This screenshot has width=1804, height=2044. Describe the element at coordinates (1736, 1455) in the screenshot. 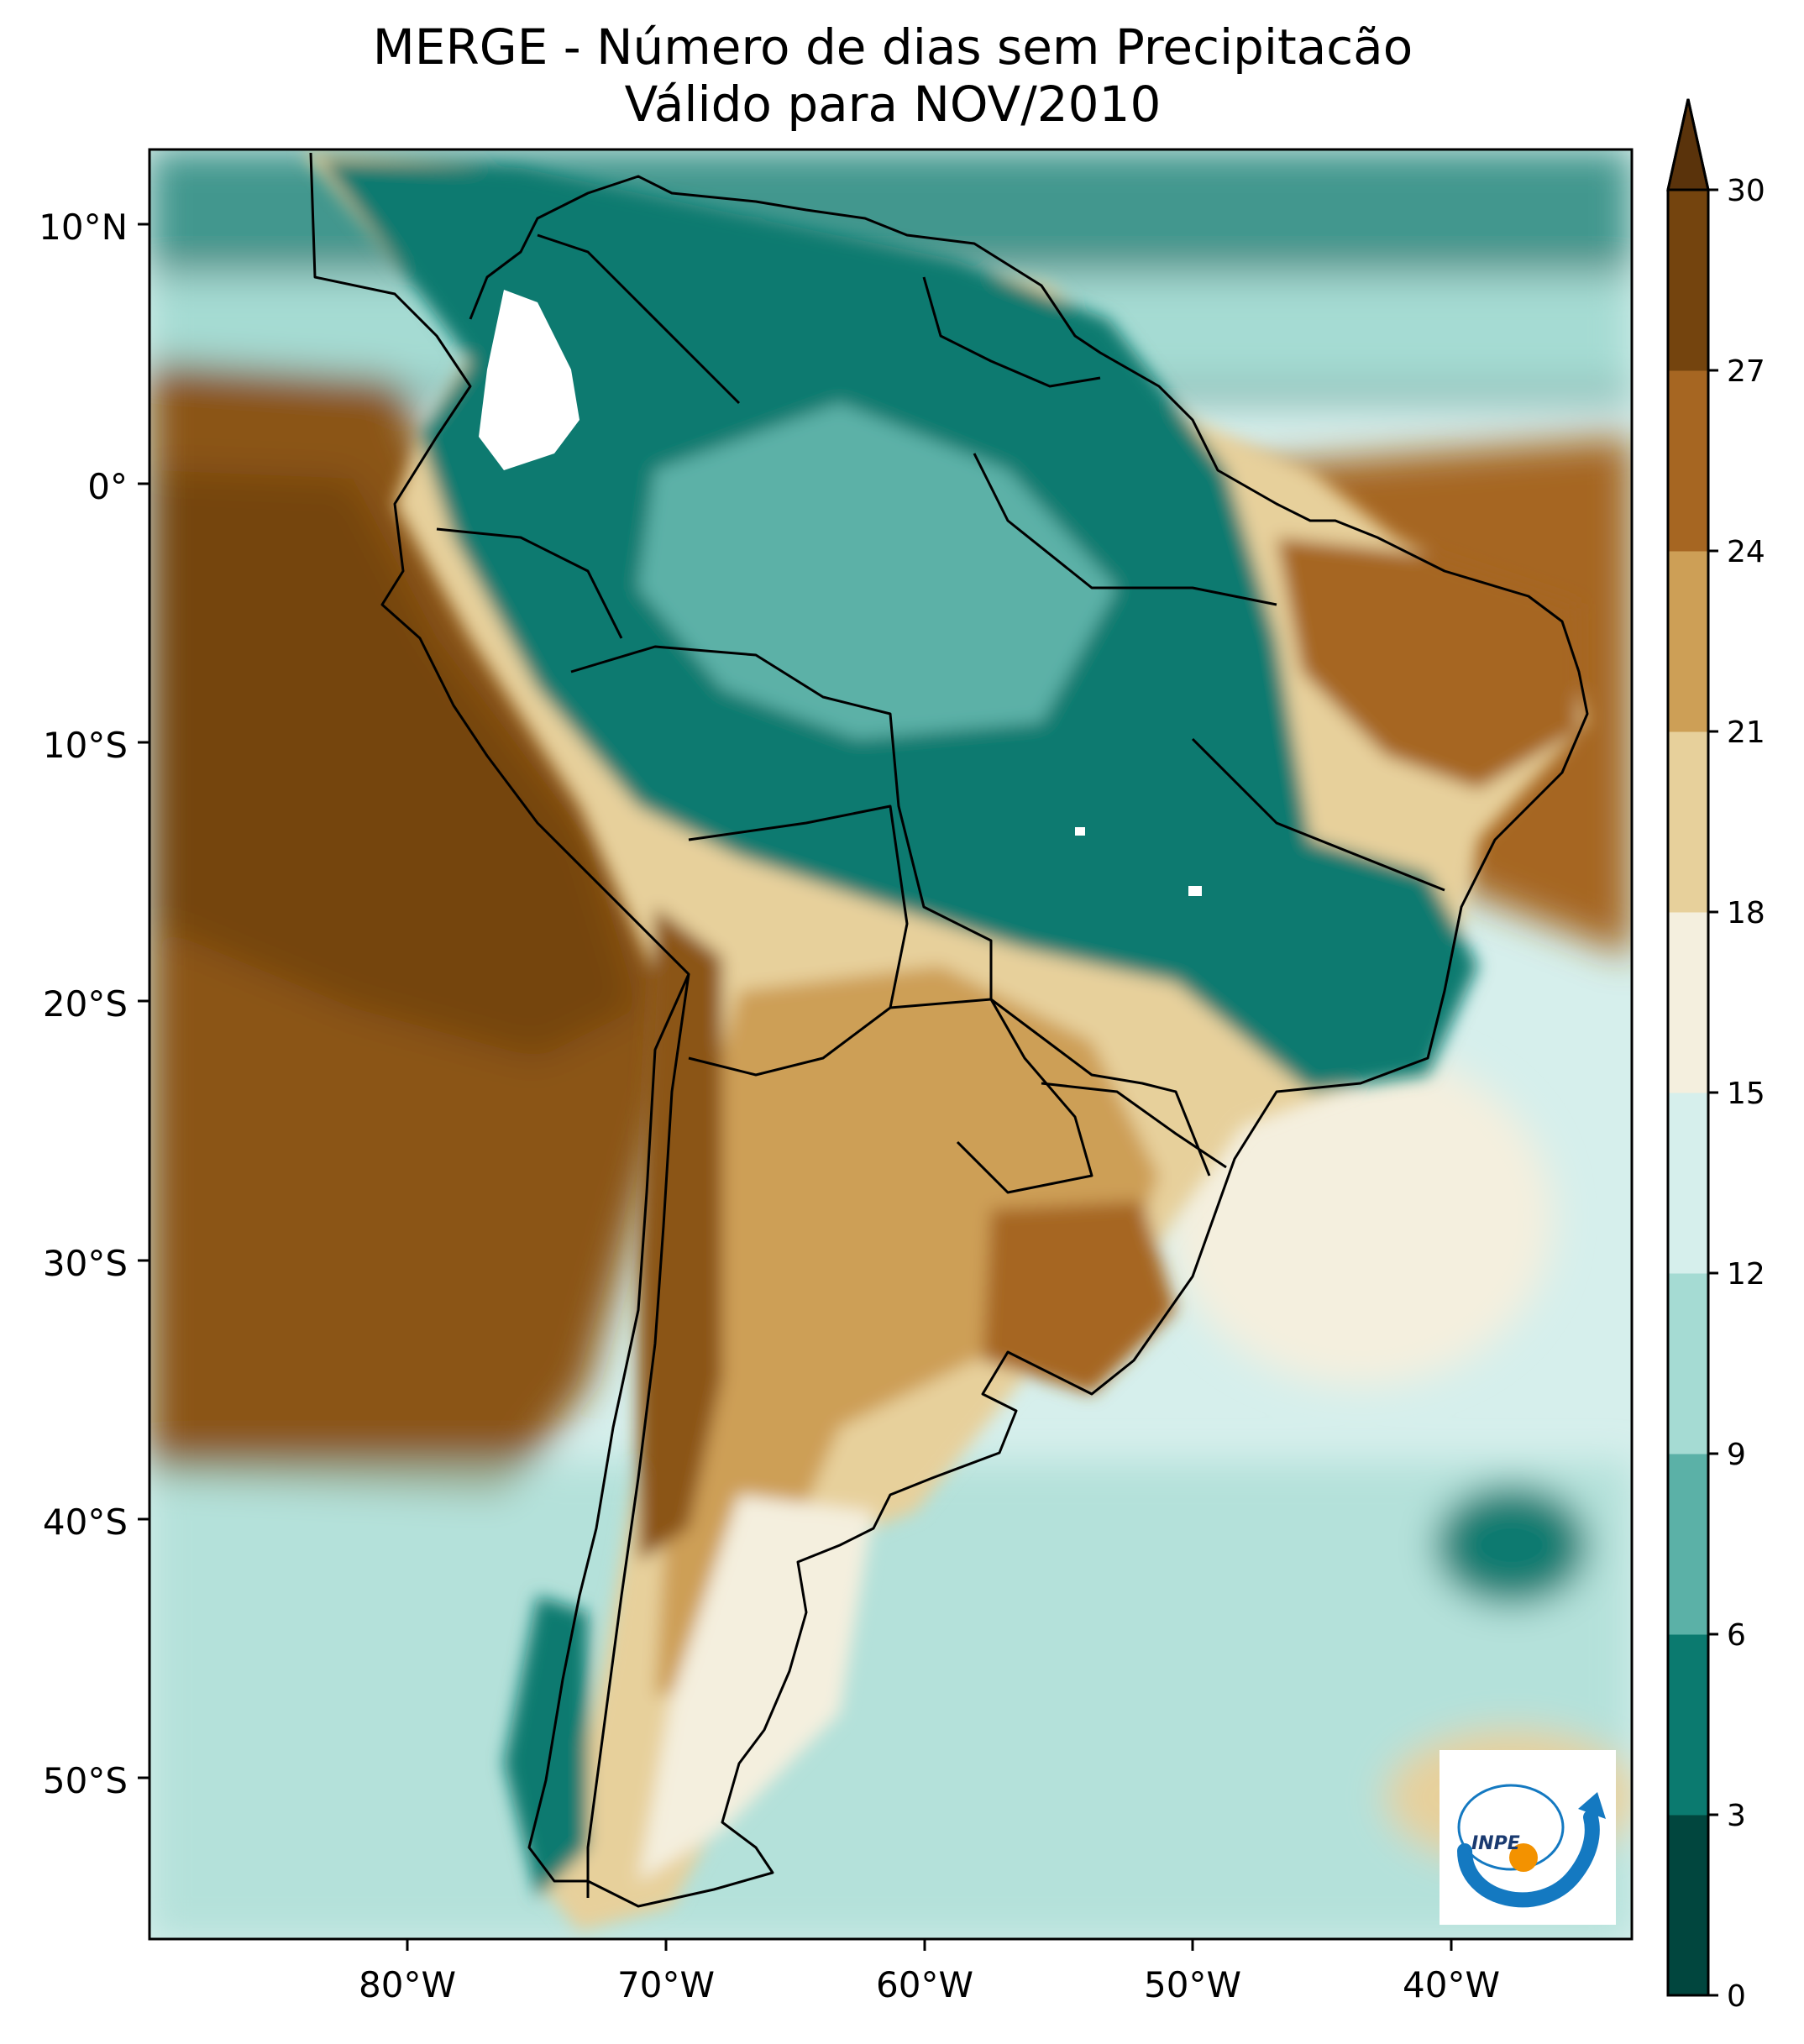

I see `colorbar-tick-label: 9` at that location.